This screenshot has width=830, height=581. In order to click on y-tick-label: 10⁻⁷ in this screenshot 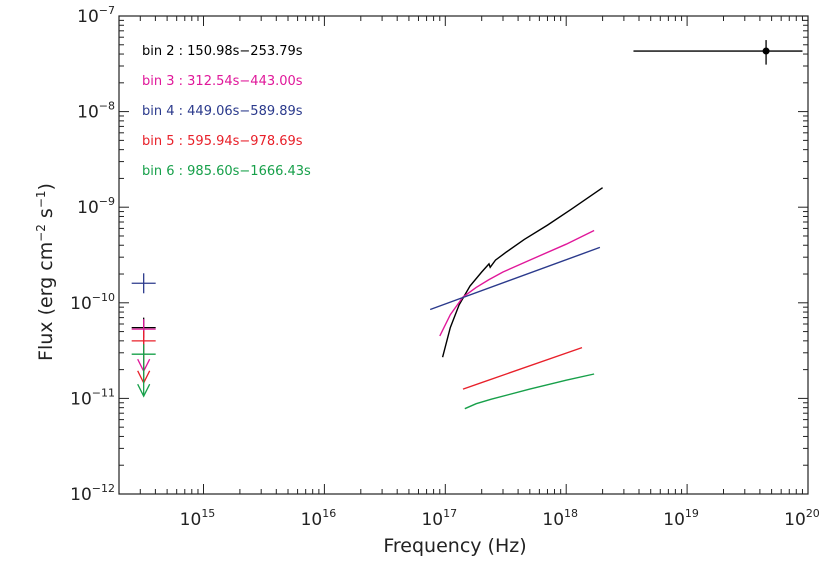, I will do `click(96, 15)`.